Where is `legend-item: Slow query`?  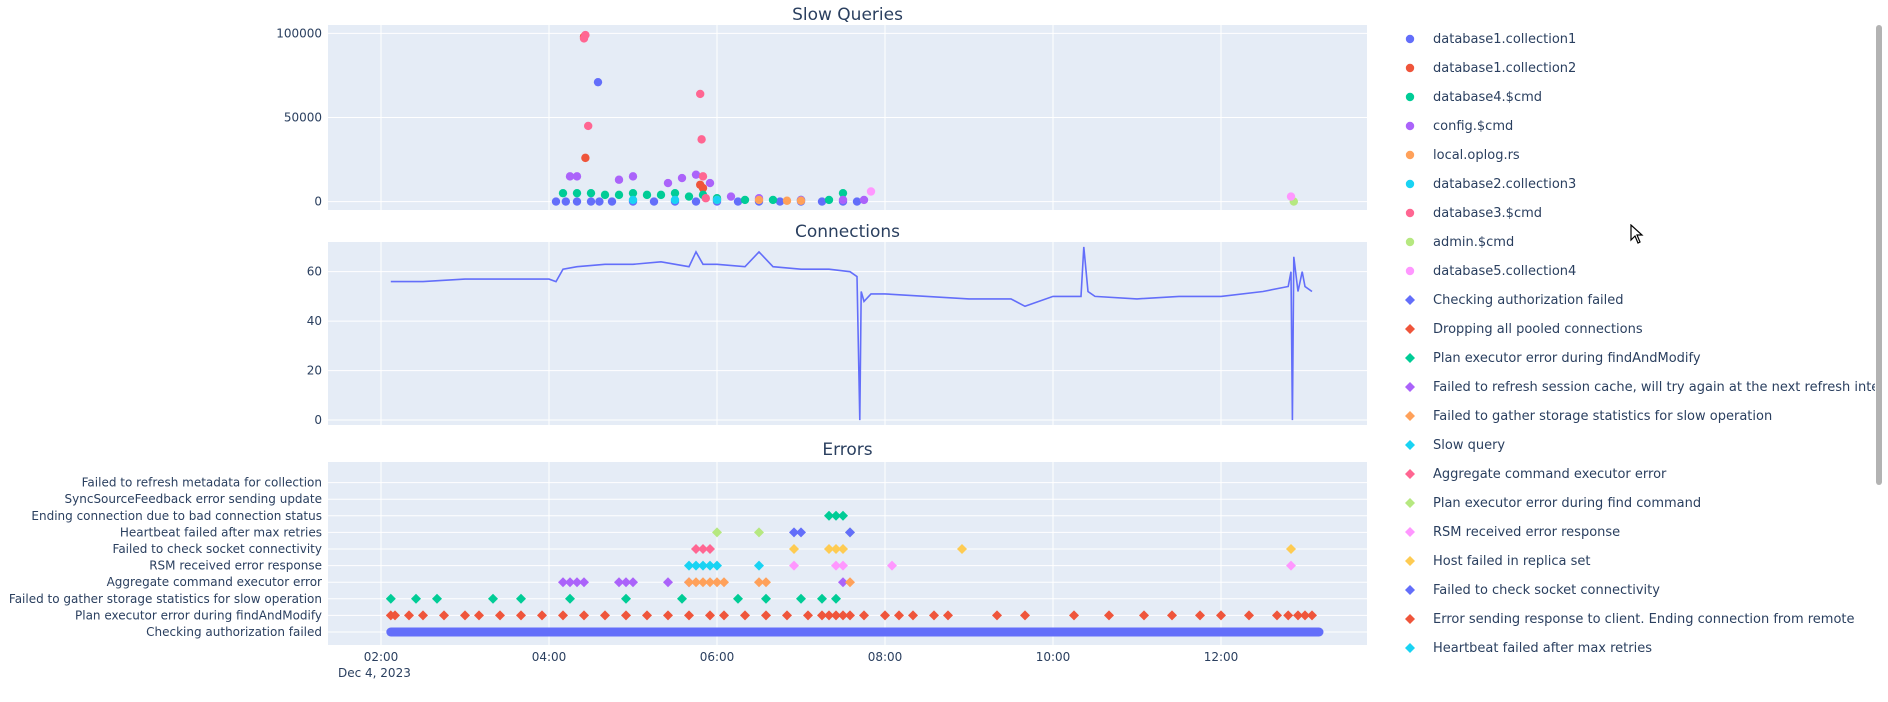 legend-item: Slow query is located at coordinates (1450, 445).